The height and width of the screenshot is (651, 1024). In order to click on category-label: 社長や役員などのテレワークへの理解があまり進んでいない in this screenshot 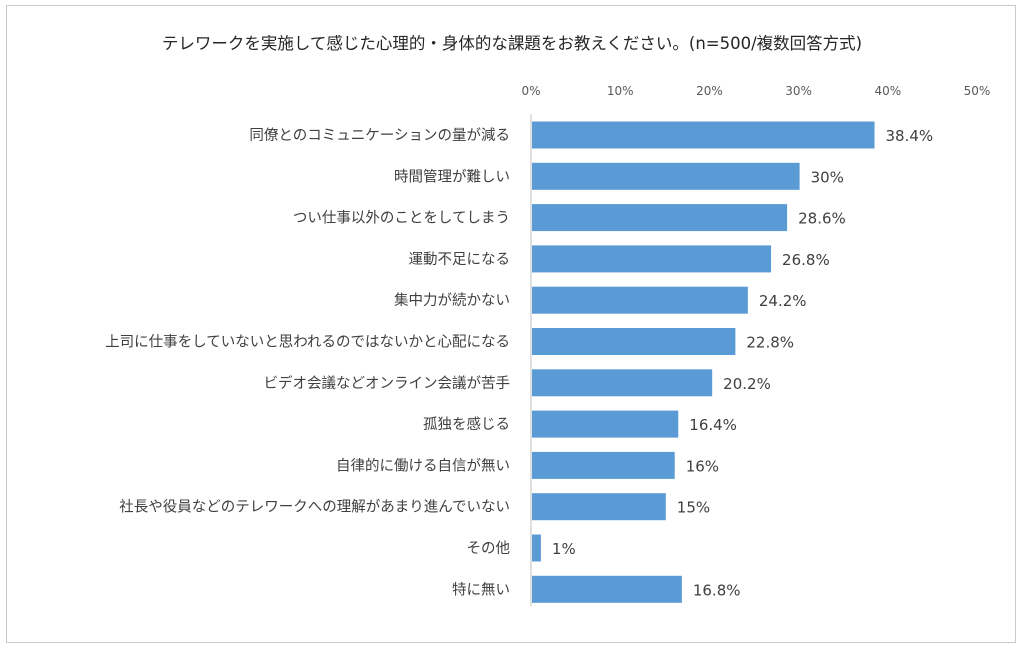, I will do `click(314, 507)`.